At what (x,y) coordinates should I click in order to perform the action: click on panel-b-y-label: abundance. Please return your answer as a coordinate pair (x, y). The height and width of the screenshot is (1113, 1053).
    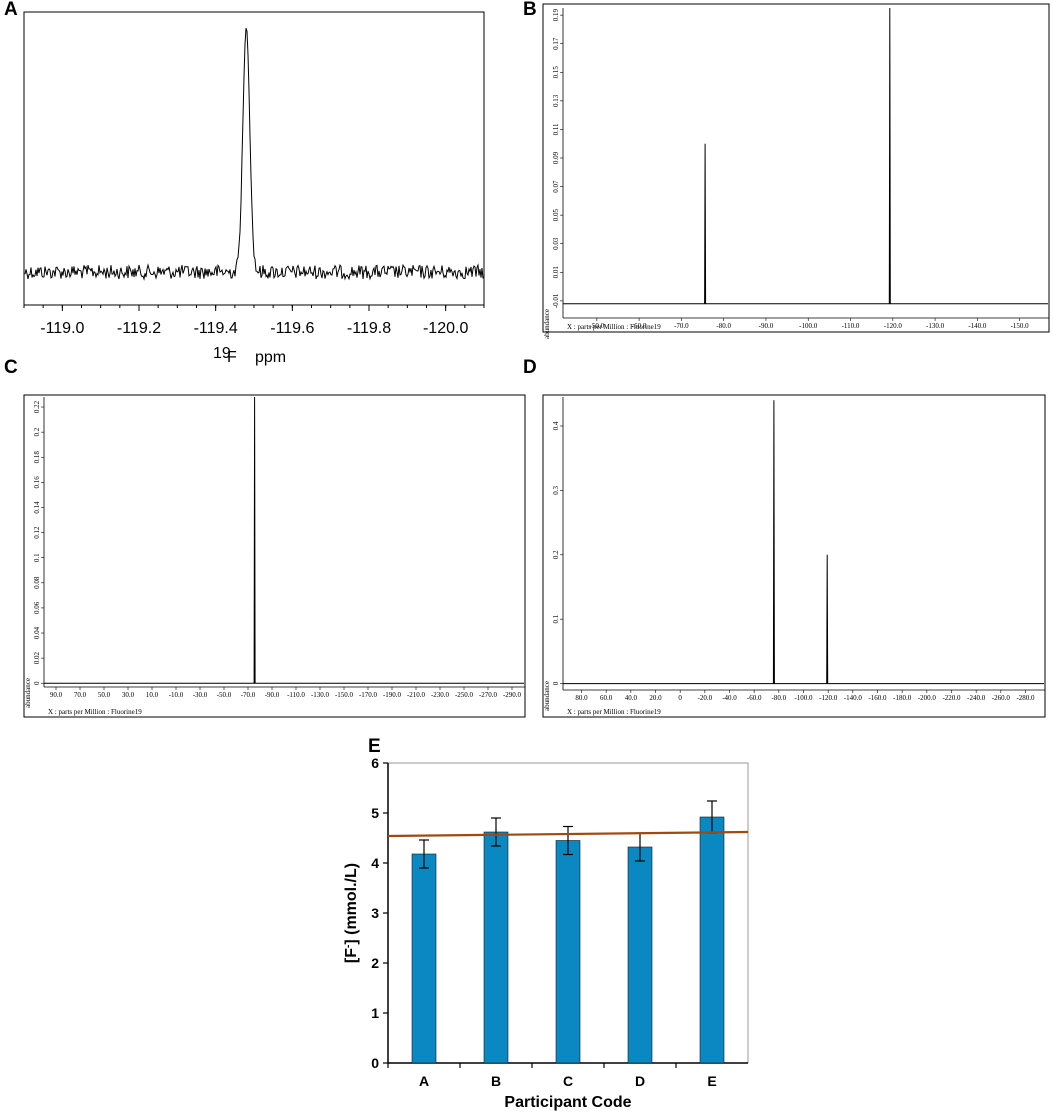
    Looking at the image, I should click on (547, 324).